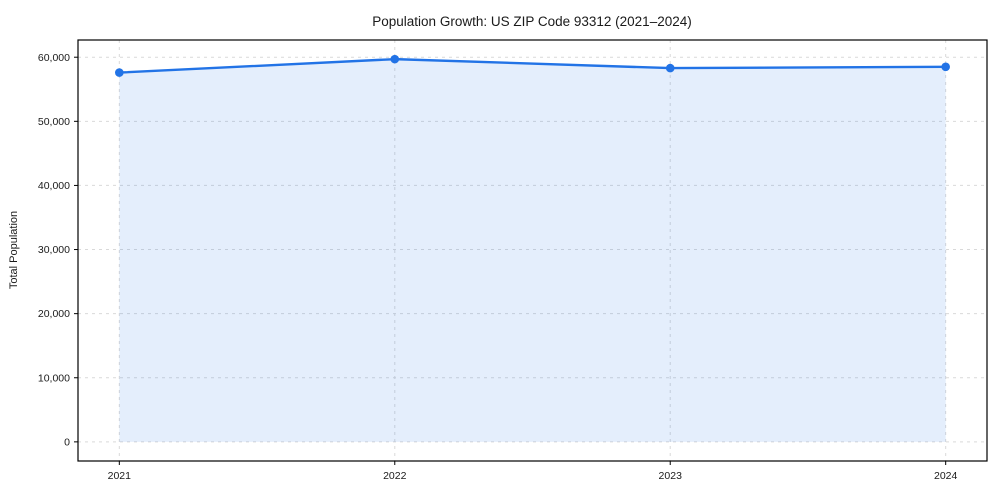 The height and width of the screenshot is (500, 1000). I want to click on y-tick-label: 10,000, so click(54, 378).